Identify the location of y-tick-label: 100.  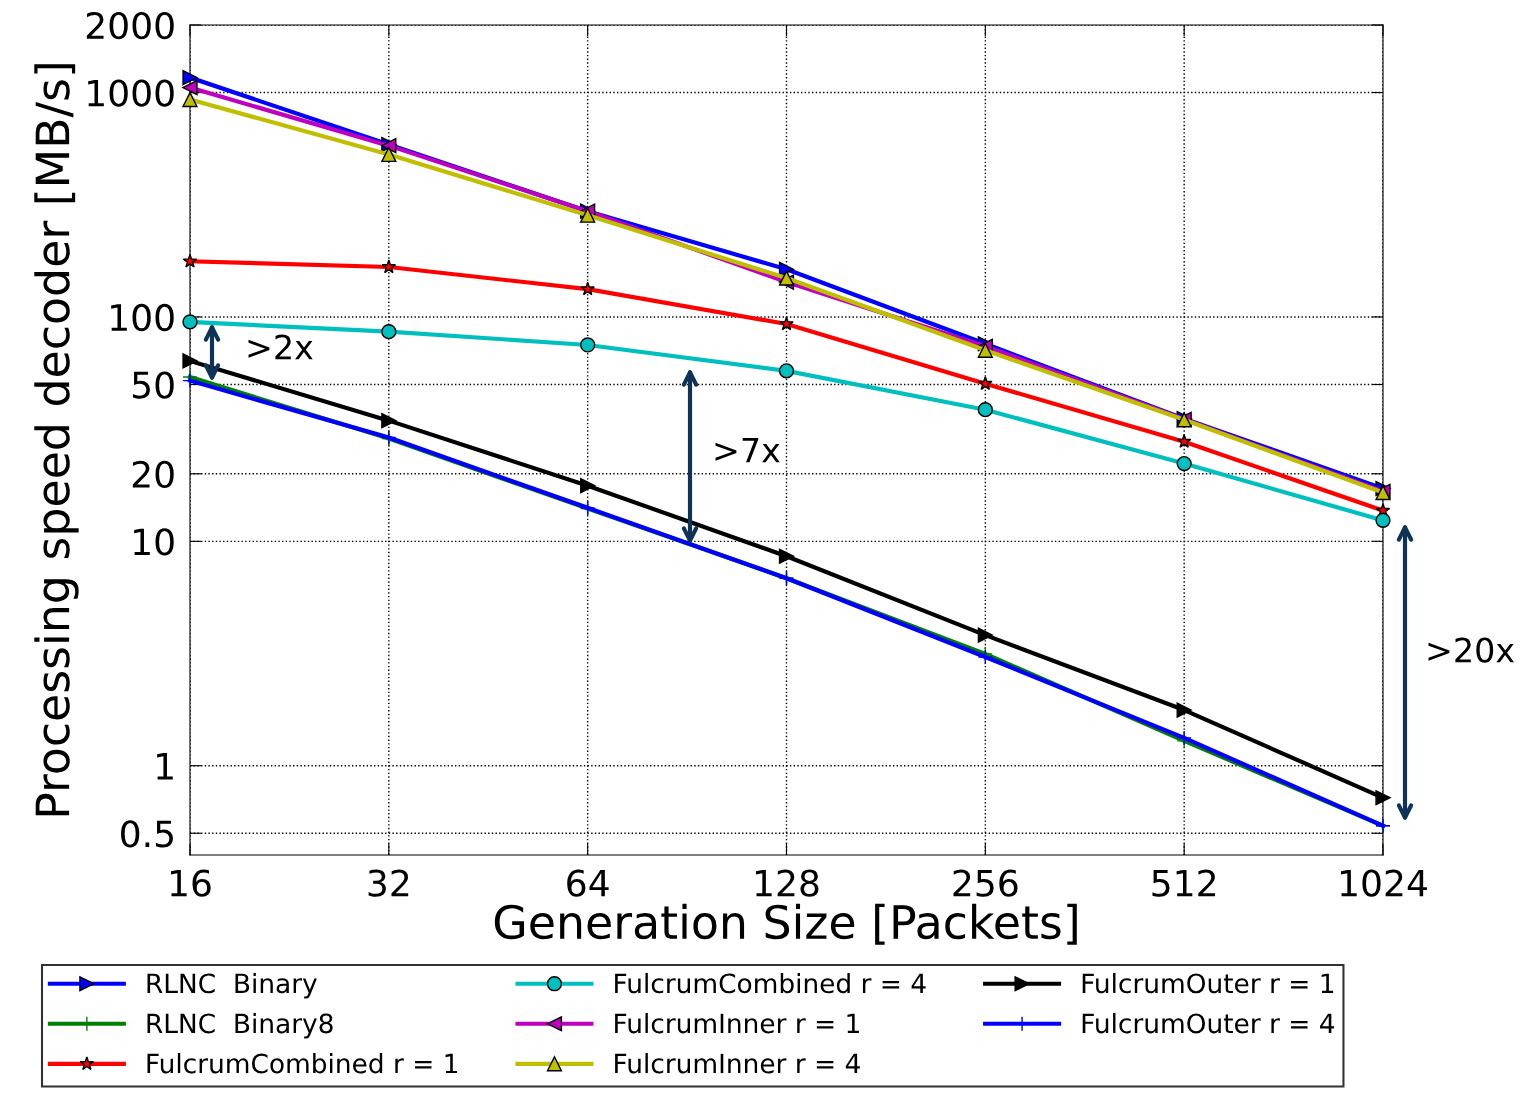
(142, 317).